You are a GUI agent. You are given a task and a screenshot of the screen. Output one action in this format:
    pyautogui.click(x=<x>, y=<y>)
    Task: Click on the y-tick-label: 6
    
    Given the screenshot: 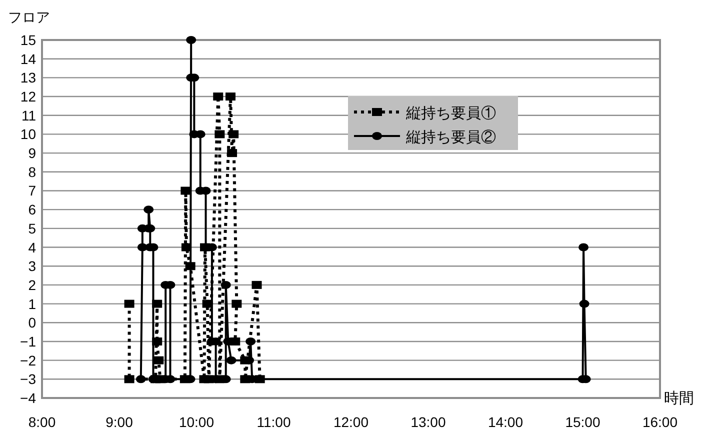 What is the action you would take?
    pyautogui.click(x=32, y=210)
    